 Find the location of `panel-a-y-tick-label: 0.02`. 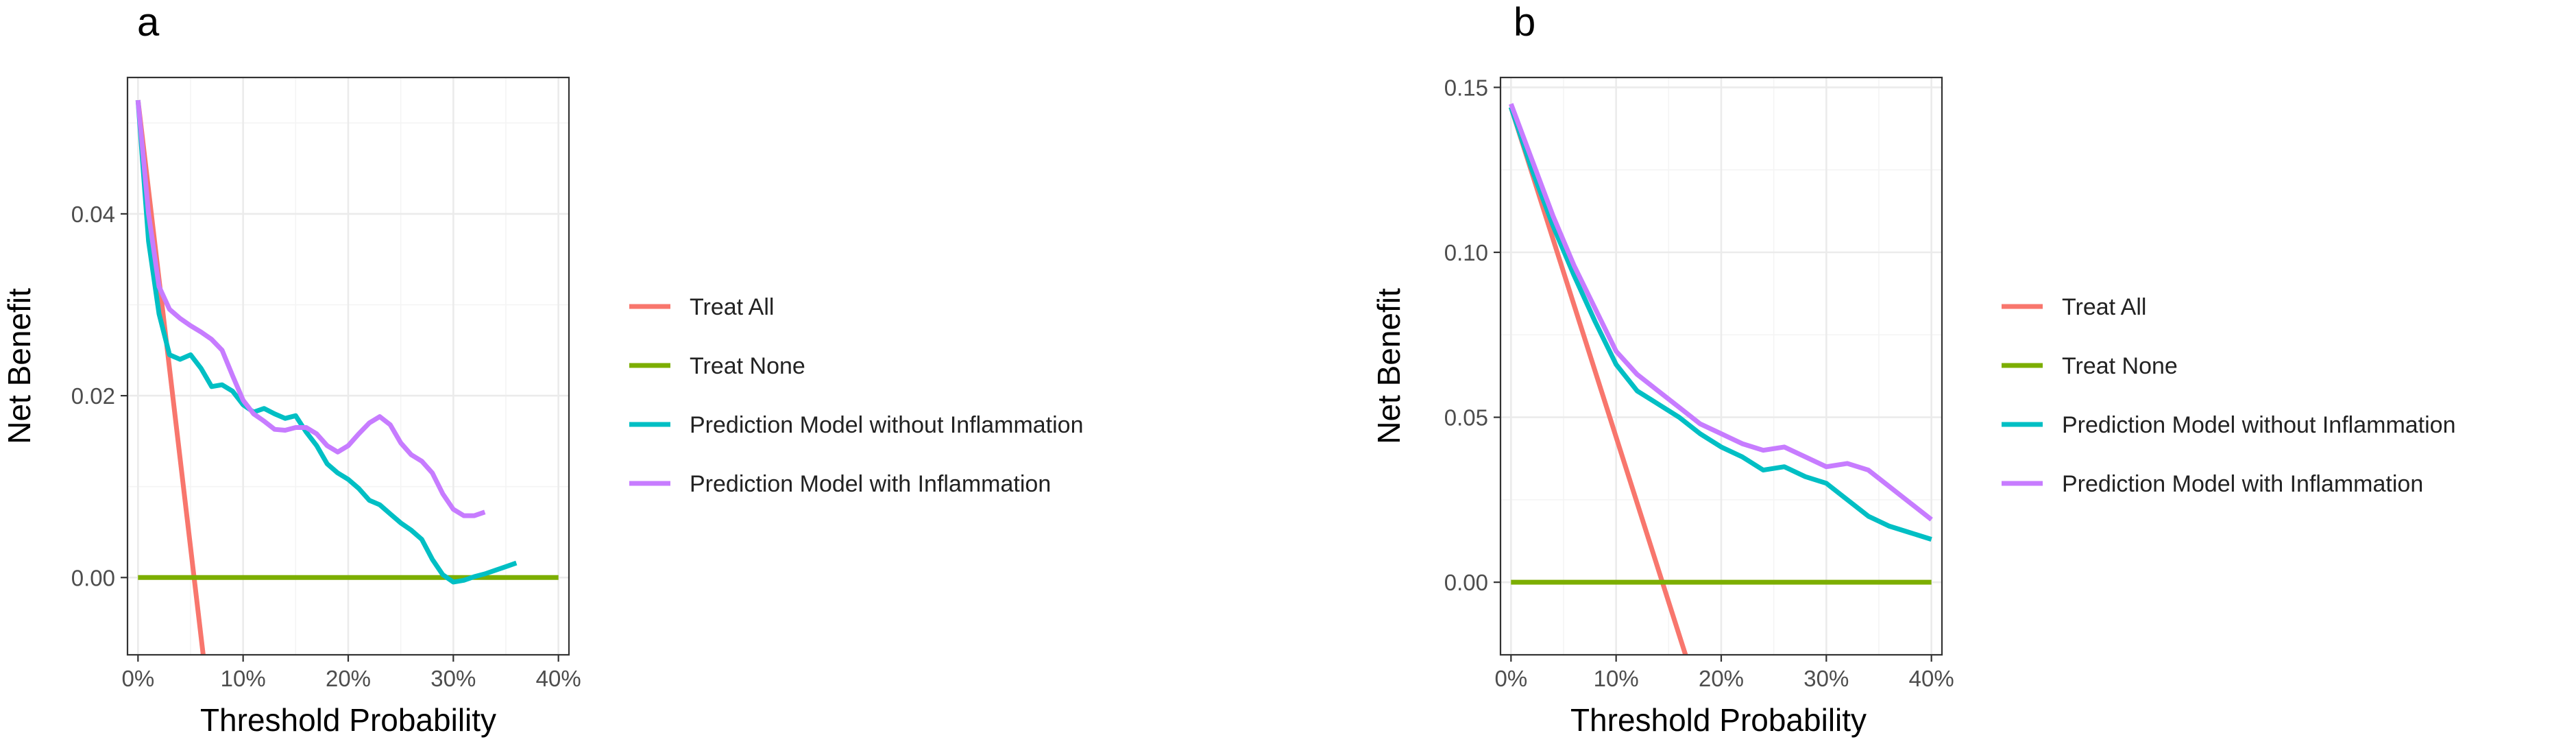

panel-a-y-tick-label: 0.02 is located at coordinates (93, 396).